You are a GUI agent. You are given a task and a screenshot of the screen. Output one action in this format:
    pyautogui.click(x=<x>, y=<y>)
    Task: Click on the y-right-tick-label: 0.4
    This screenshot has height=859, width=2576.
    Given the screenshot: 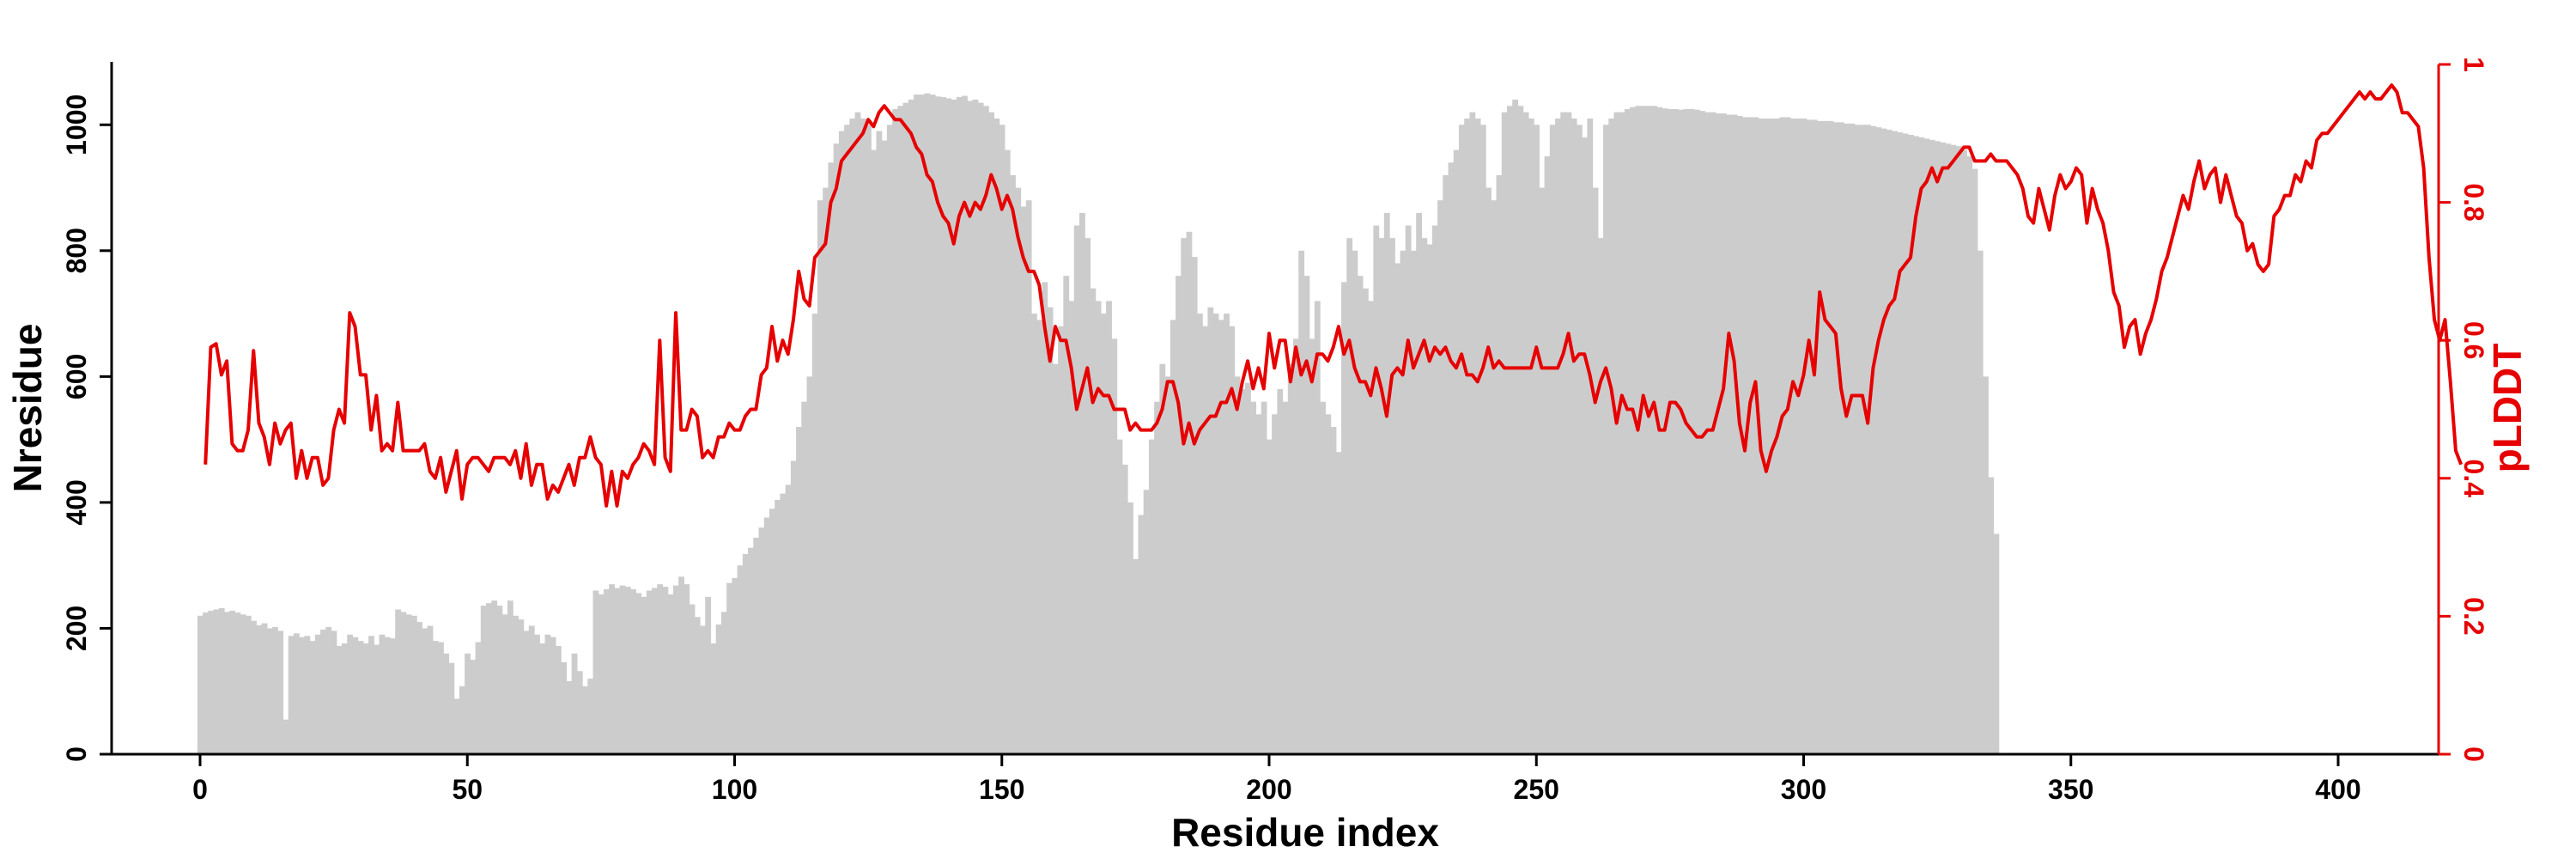 What is the action you would take?
    pyautogui.click(x=2473, y=479)
    